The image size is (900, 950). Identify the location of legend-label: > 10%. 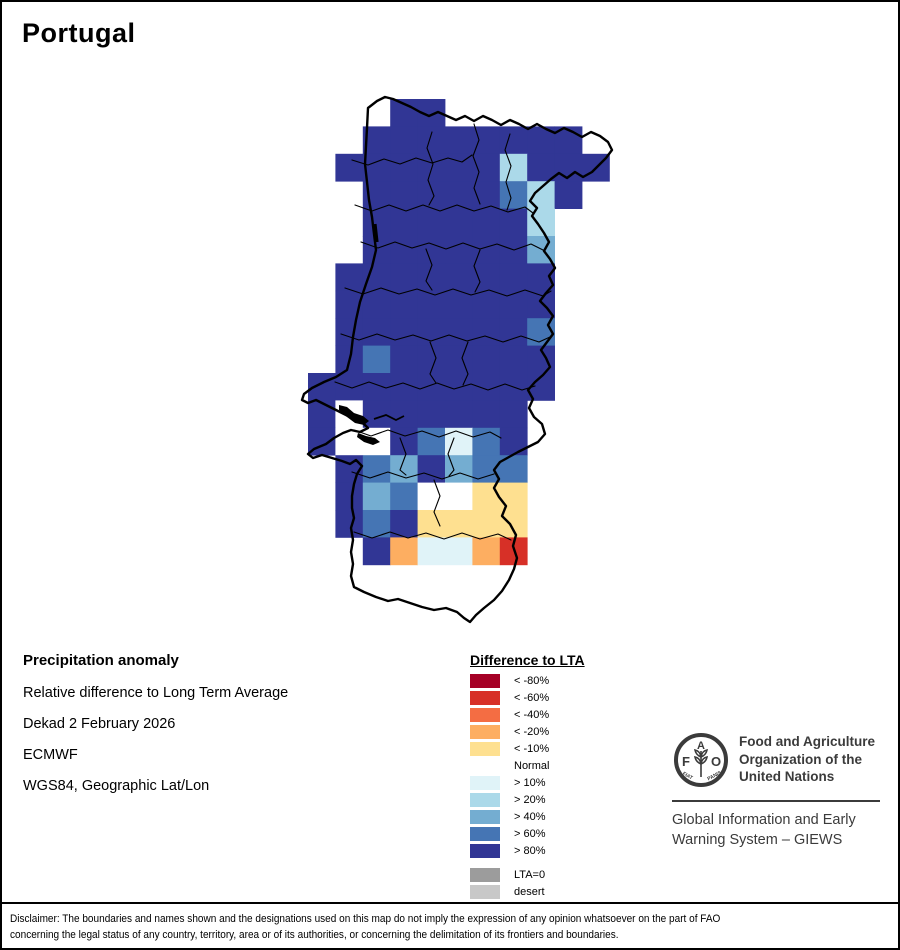
(530, 782).